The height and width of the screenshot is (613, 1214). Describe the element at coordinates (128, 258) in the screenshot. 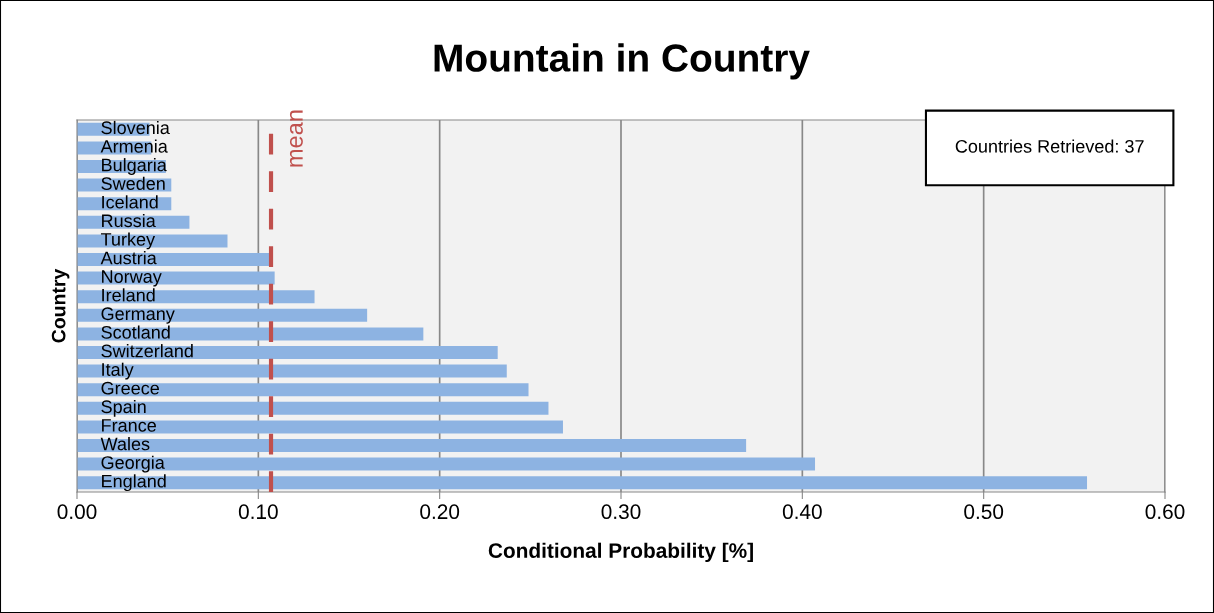

I see `y-tick-label: Austria` at that location.